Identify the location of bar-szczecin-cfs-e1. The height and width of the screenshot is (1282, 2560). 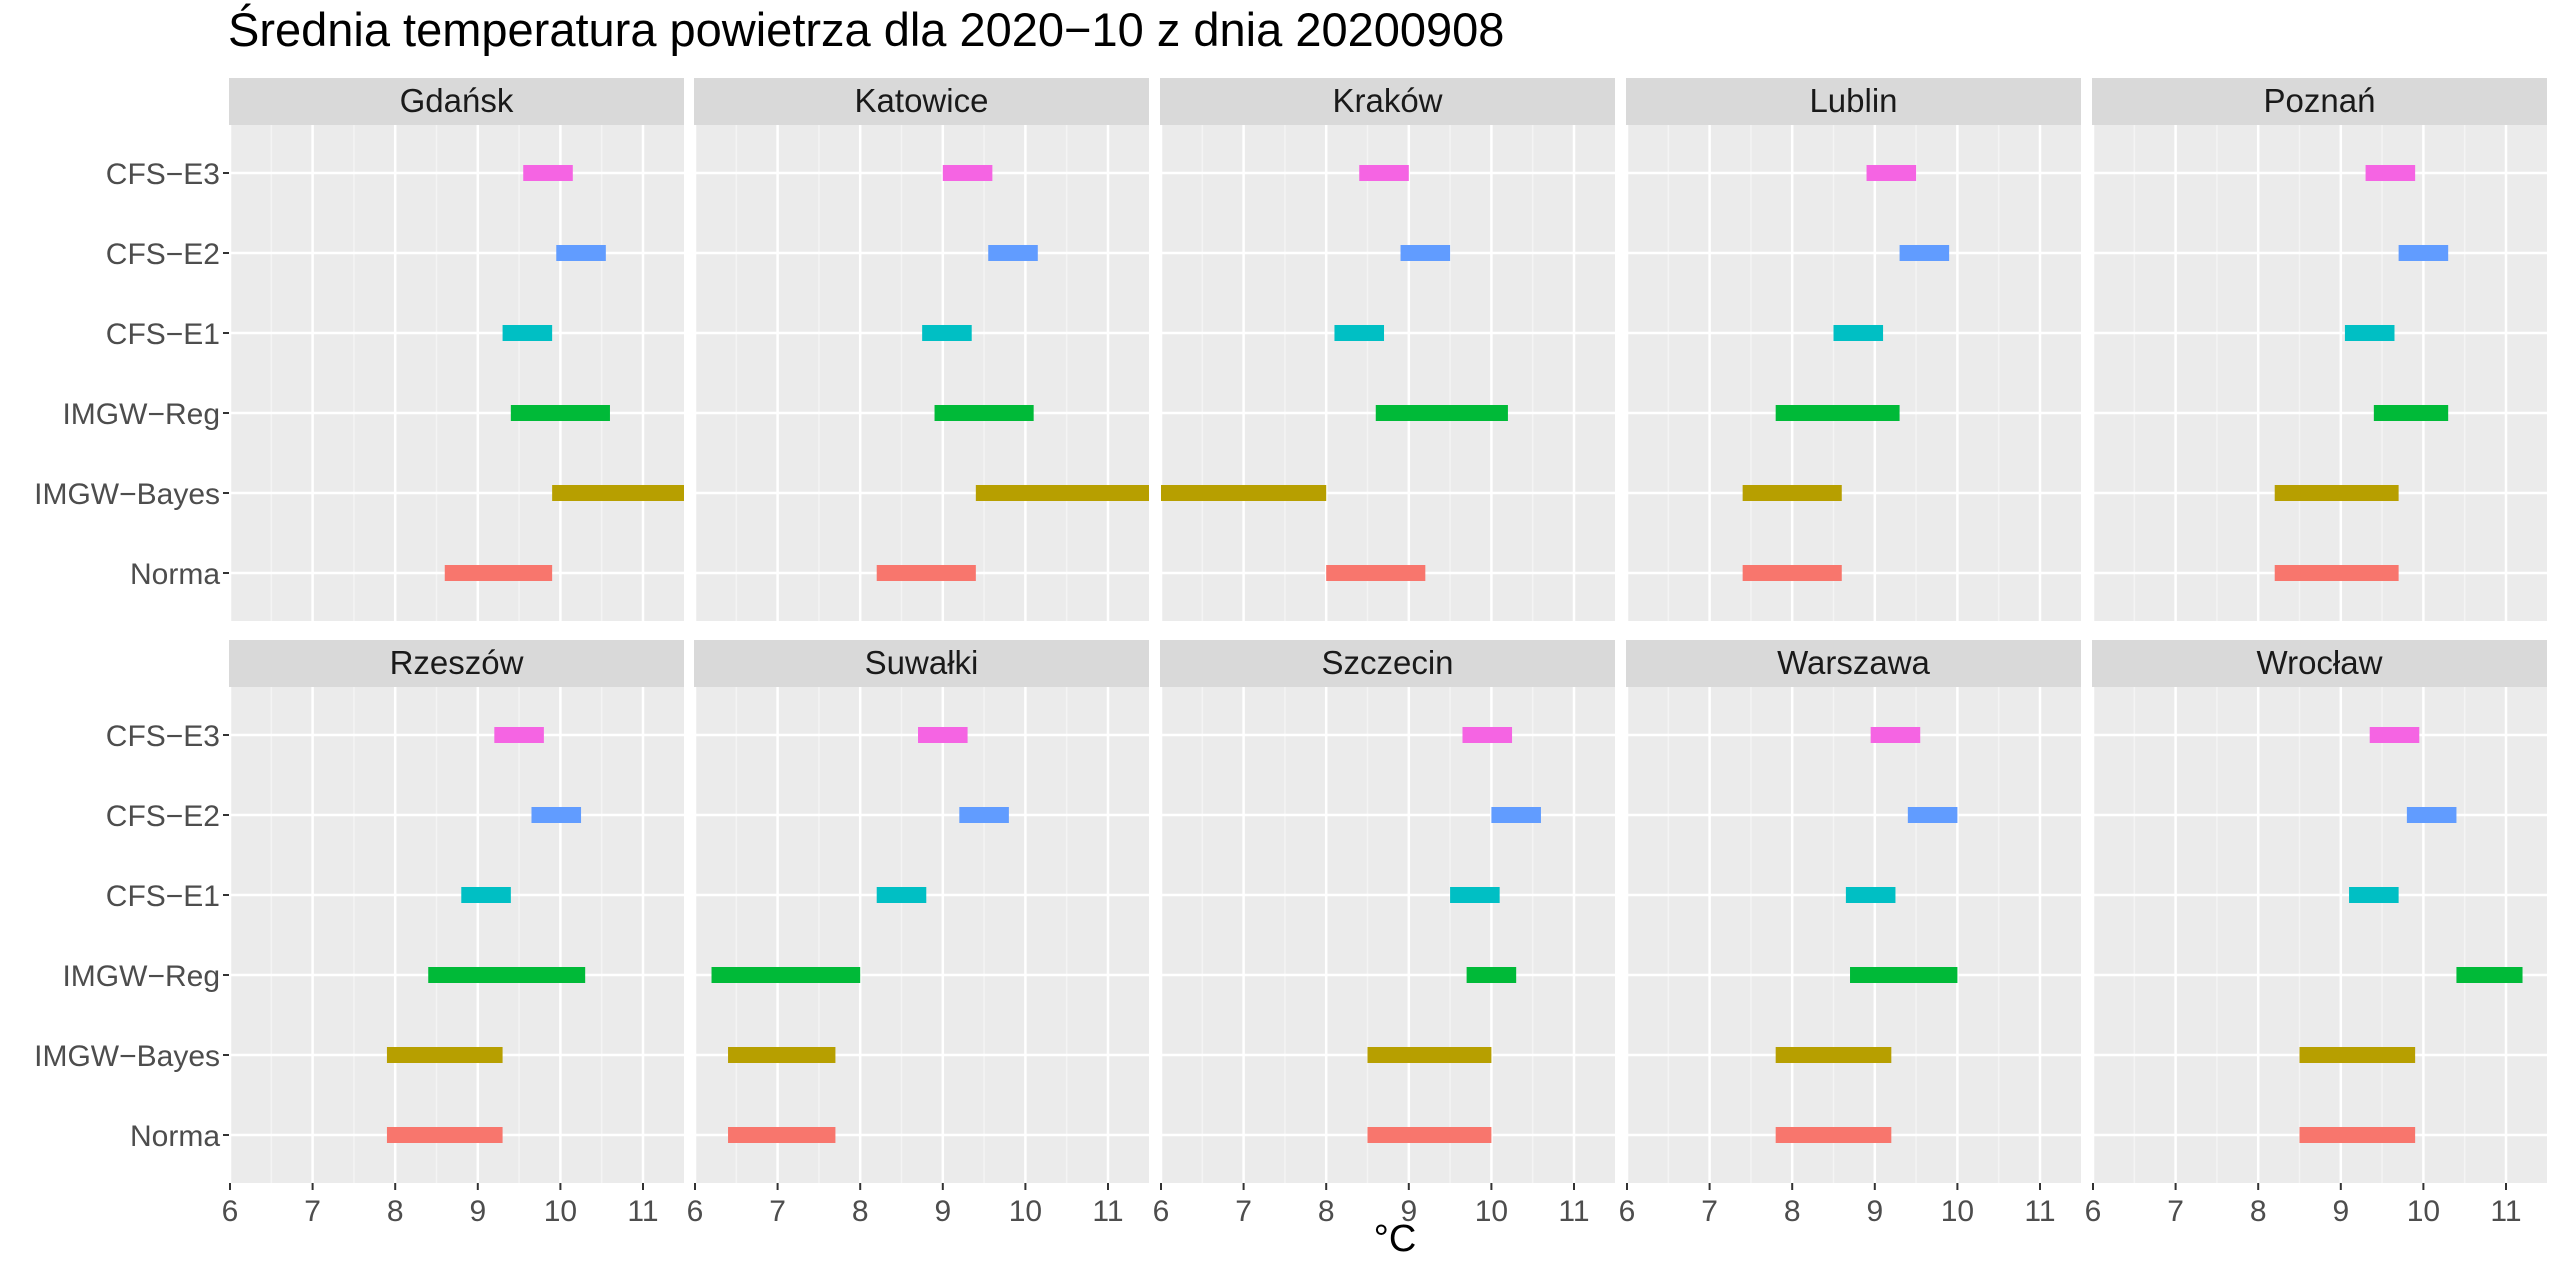
(1475, 895).